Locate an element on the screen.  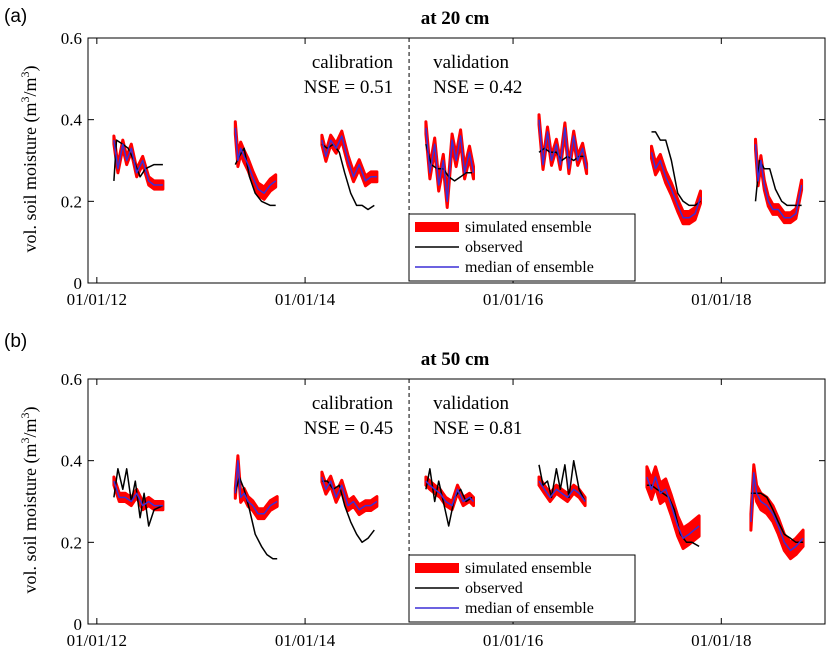
panel-label: (b) is located at coordinates (15, 341).